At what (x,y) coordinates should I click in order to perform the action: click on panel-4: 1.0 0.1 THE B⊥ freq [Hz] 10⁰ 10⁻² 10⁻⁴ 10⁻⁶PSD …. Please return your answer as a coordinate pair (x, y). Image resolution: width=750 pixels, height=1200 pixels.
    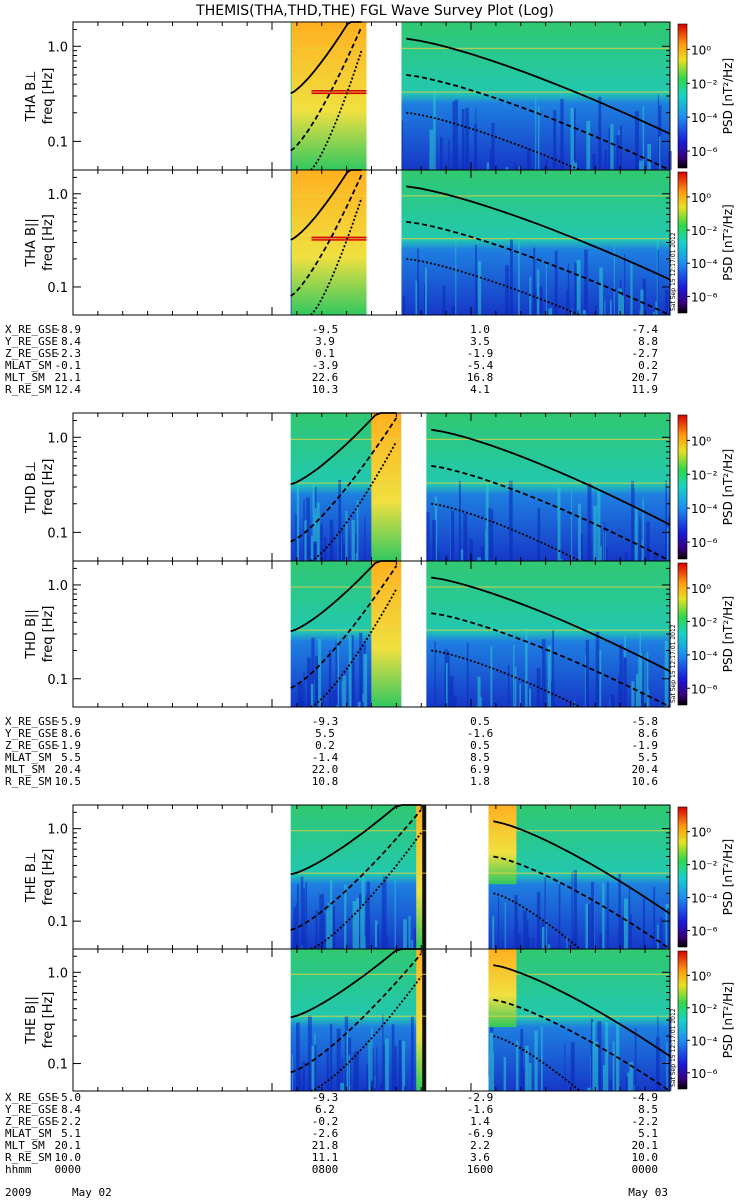
    Looking at the image, I should click on (379, 877).